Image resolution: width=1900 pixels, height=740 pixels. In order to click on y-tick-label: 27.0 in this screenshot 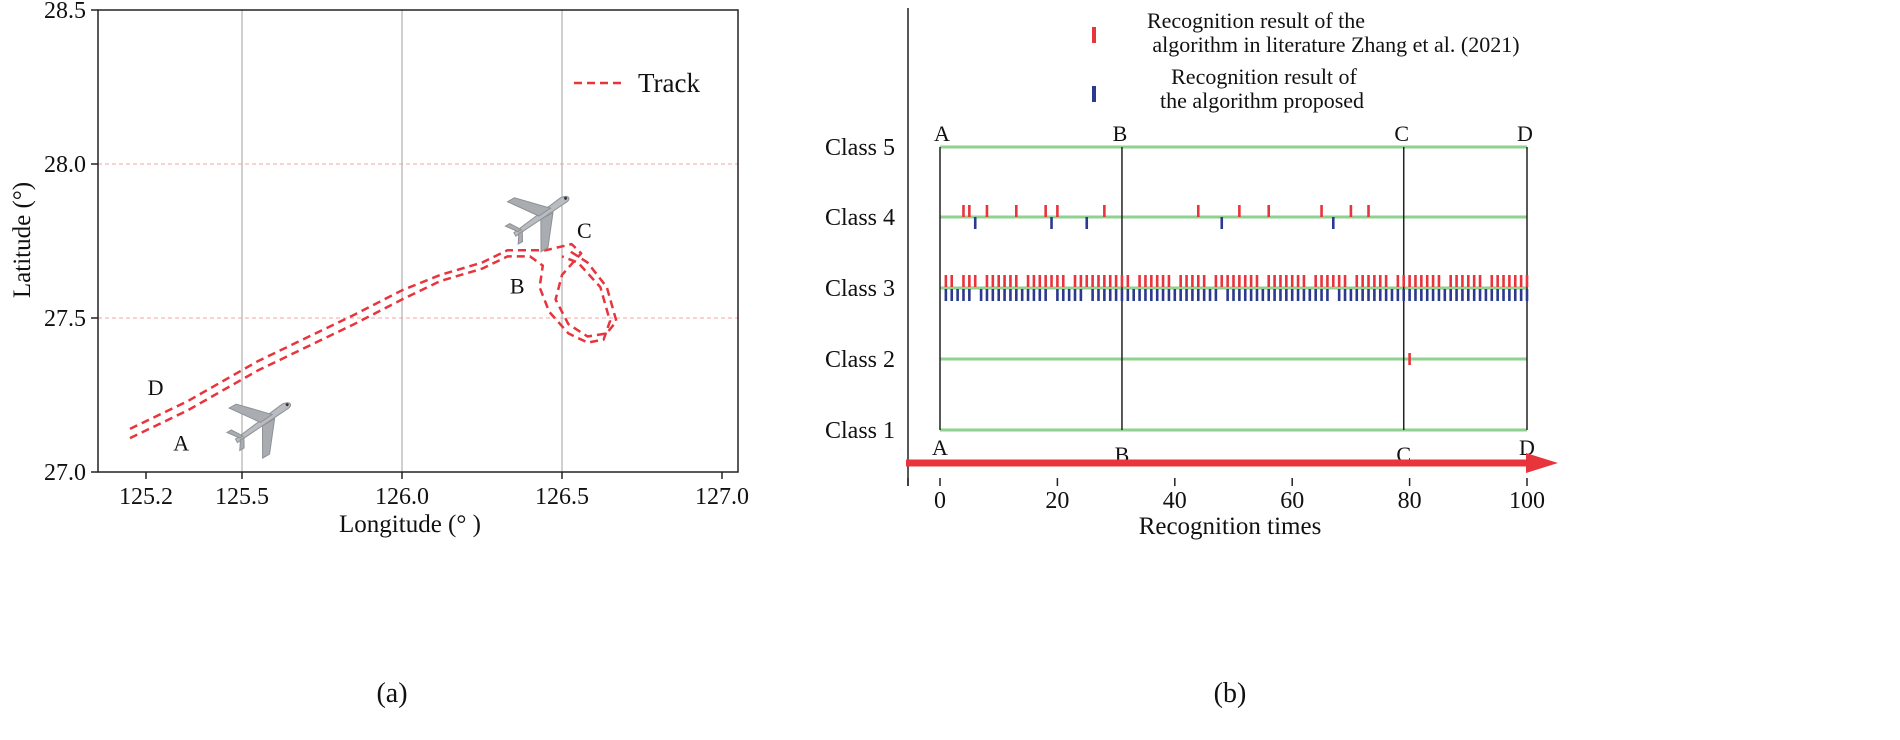, I will do `click(65, 473)`.